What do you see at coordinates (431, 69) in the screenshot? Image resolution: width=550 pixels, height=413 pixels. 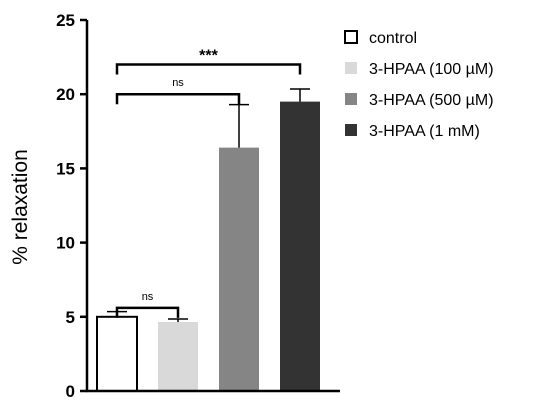 I see `legend-label: 3-HPAA (100 µM)` at bounding box center [431, 69].